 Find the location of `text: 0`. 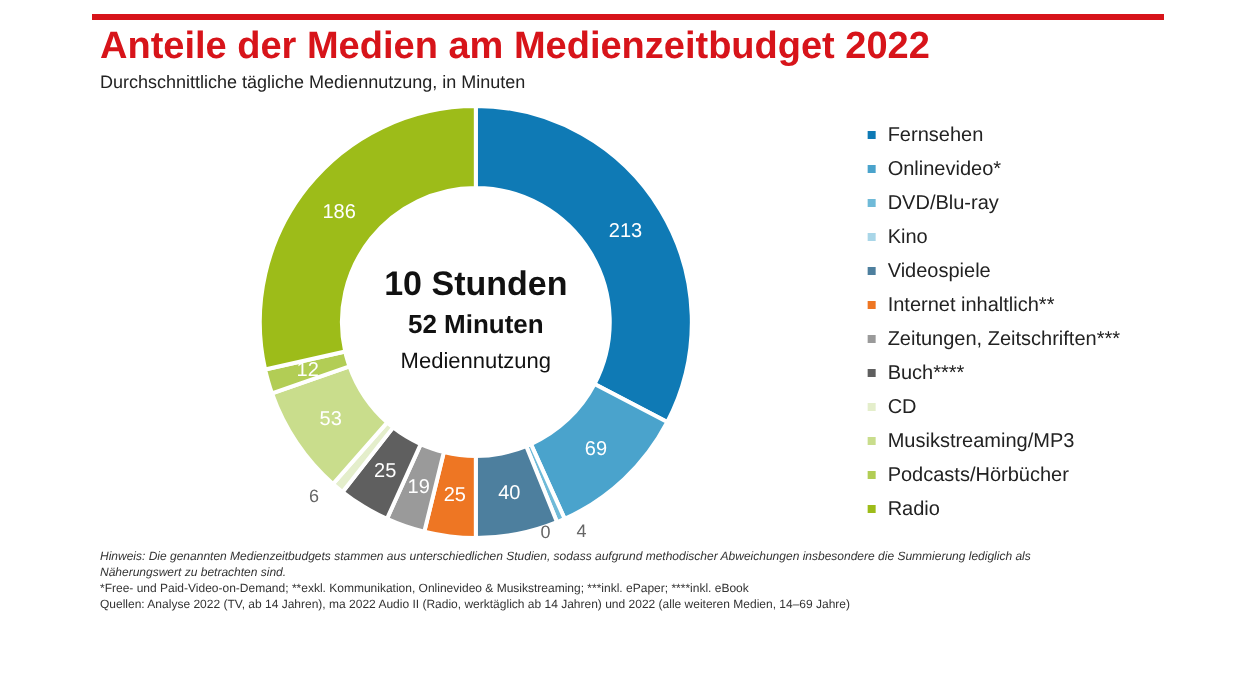

text: 0 is located at coordinates (545, 532).